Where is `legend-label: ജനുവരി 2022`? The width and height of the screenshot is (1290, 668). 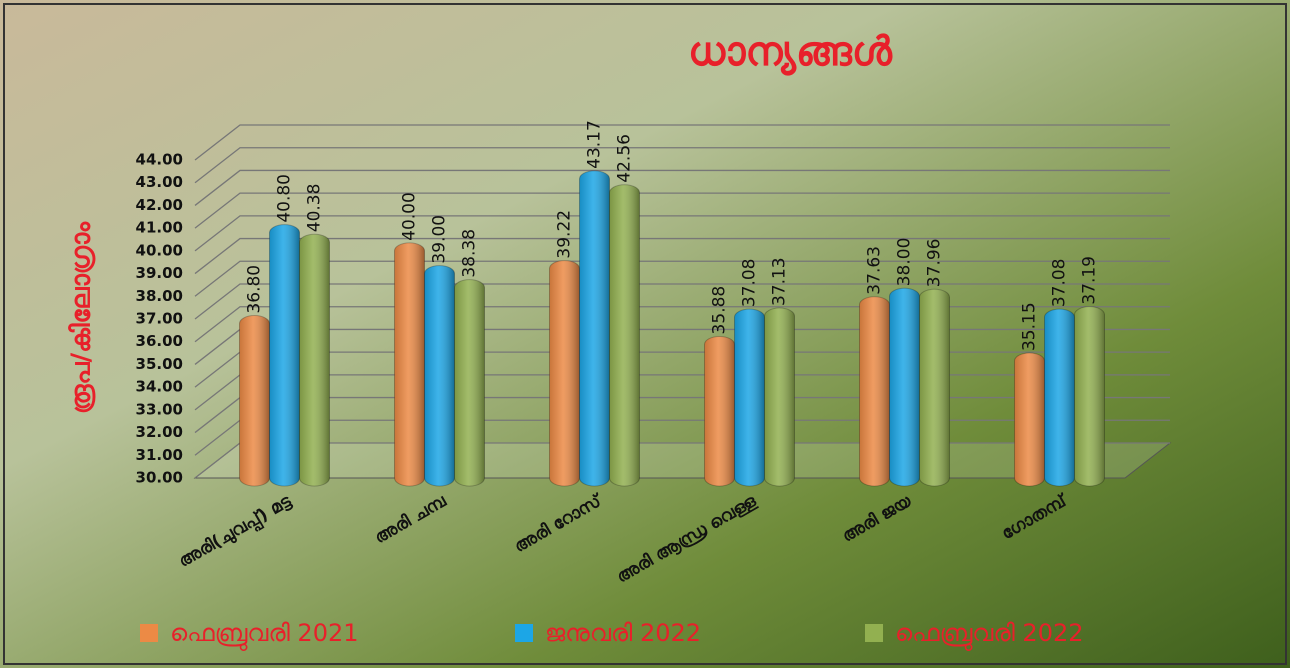 legend-label: ജനുവരി 2022 is located at coordinates (623, 633).